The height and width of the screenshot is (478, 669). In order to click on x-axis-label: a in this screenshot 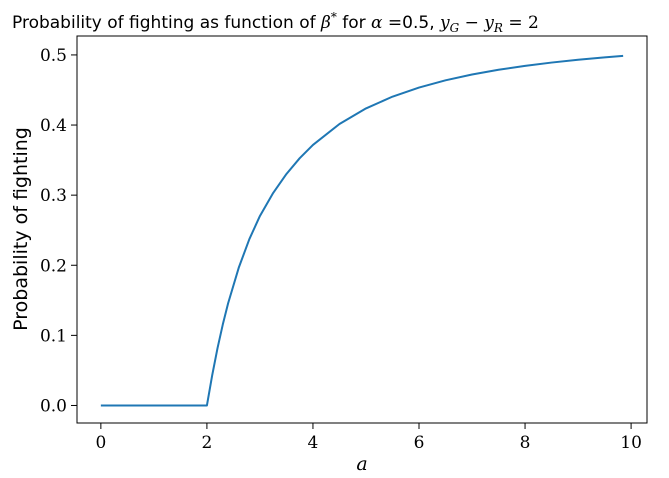, I will do `click(361, 464)`.